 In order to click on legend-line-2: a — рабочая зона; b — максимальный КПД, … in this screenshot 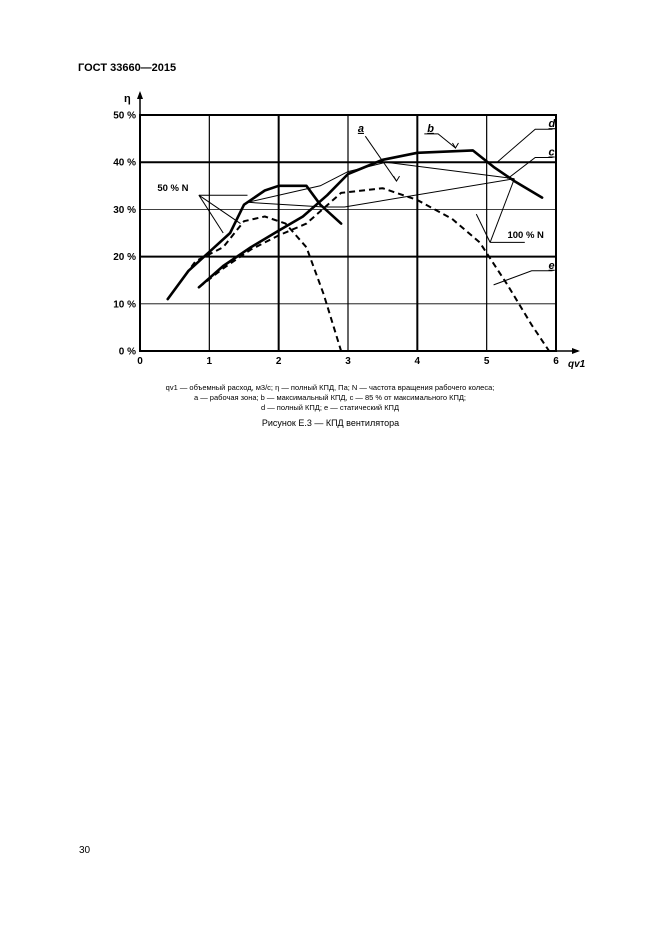, I will do `click(330, 397)`.